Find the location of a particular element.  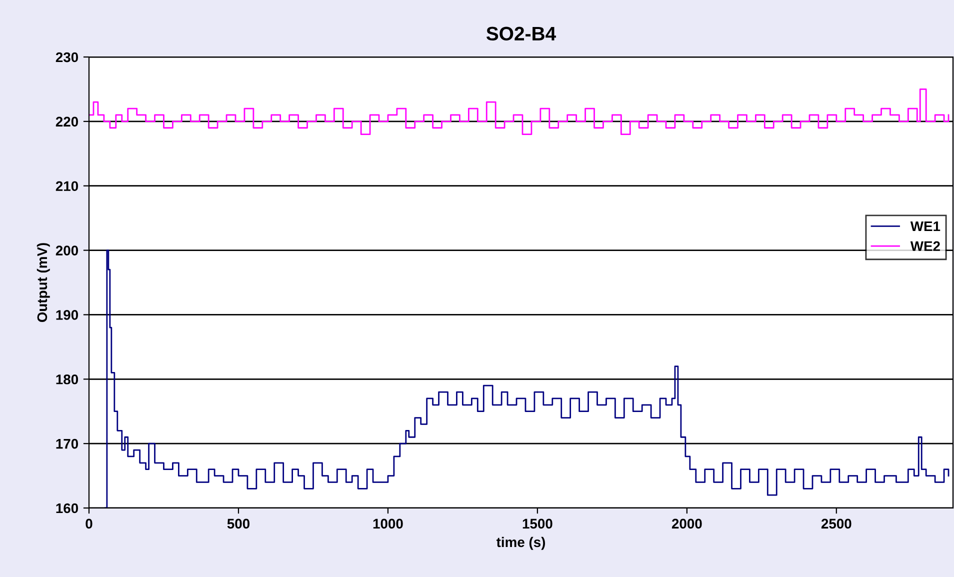

legend-label: WE1 is located at coordinates (925, 226).